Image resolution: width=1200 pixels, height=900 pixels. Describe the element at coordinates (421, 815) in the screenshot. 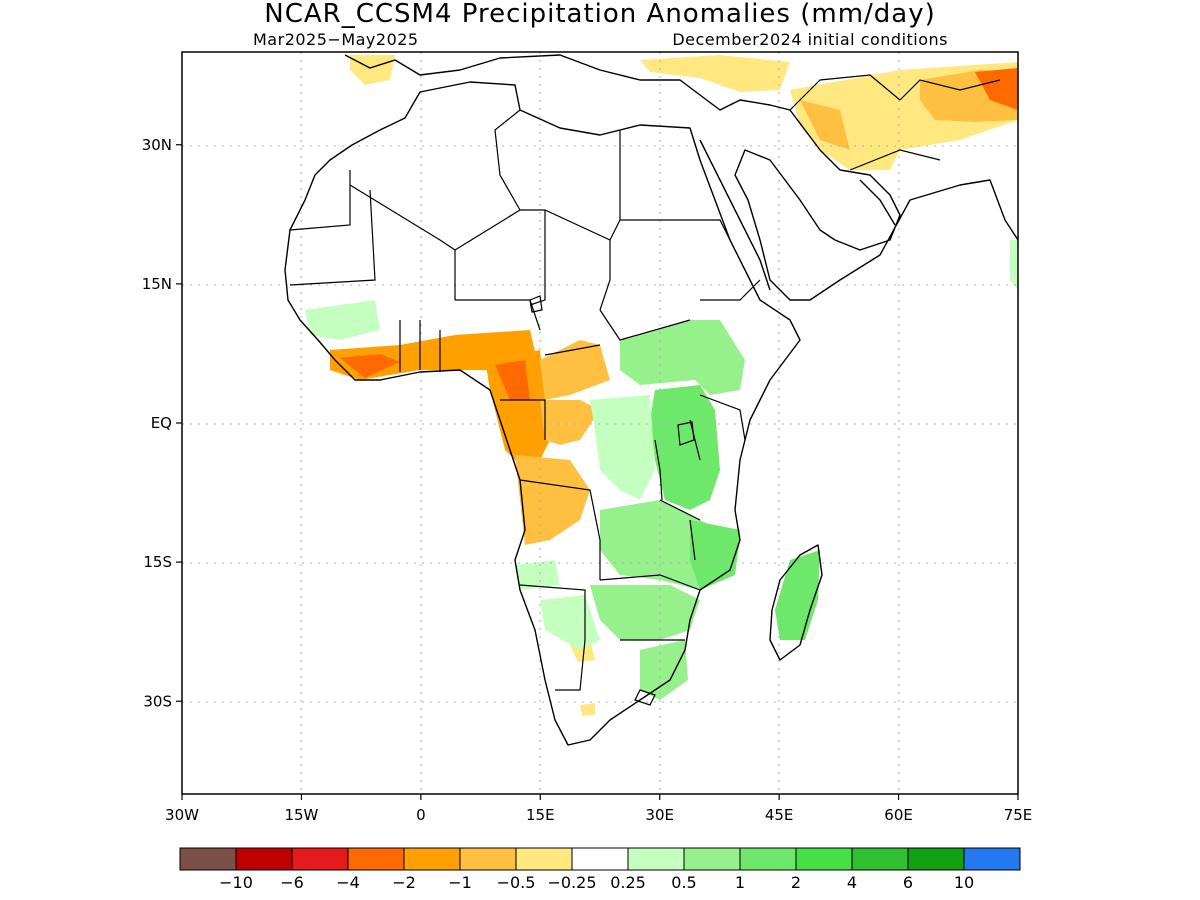

I see `lon-tick-label: 0` at that location.